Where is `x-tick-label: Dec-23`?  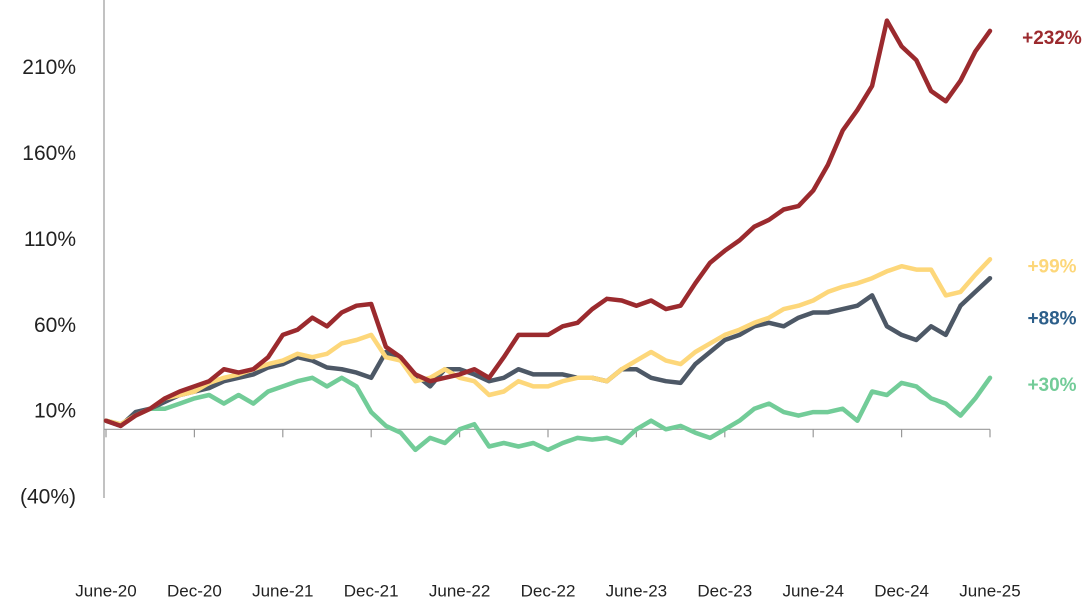
x-tick-label: Dec-23 is located at coordinates (724, 590).